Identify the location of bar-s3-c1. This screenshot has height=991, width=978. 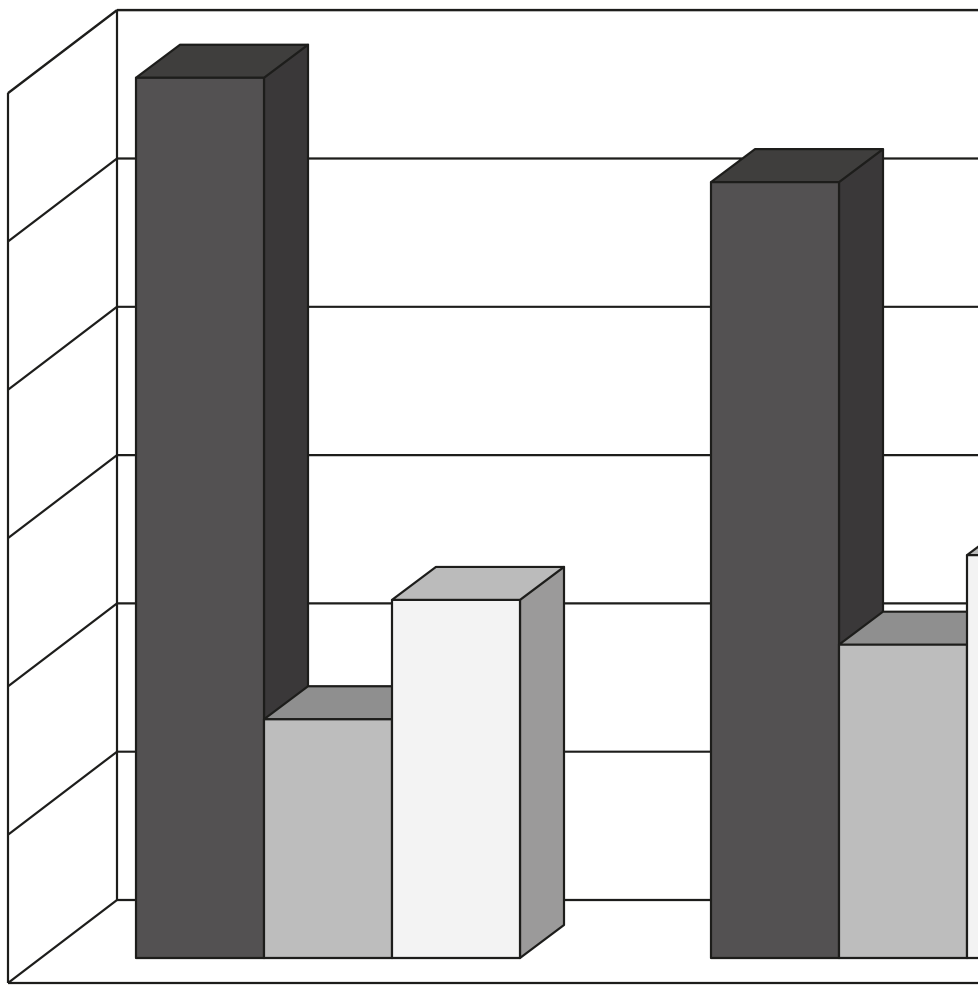
(478, 762).